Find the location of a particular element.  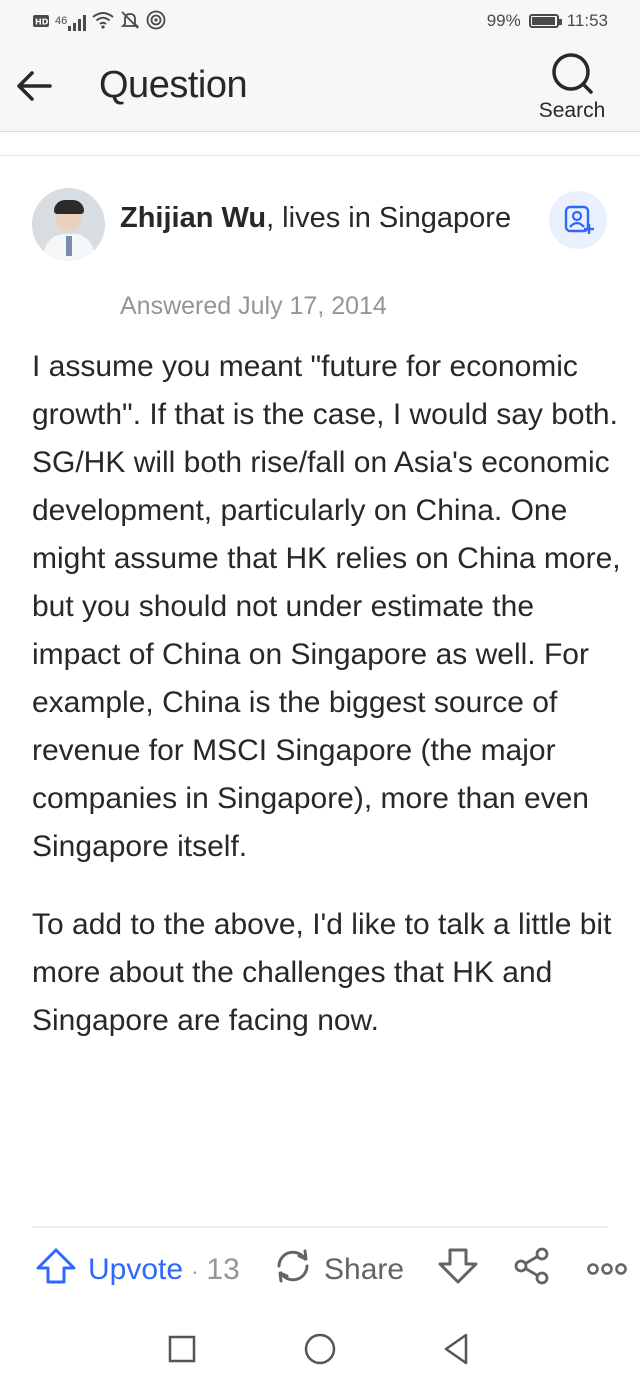

downvote-button is located at coordinates (458, 1270).